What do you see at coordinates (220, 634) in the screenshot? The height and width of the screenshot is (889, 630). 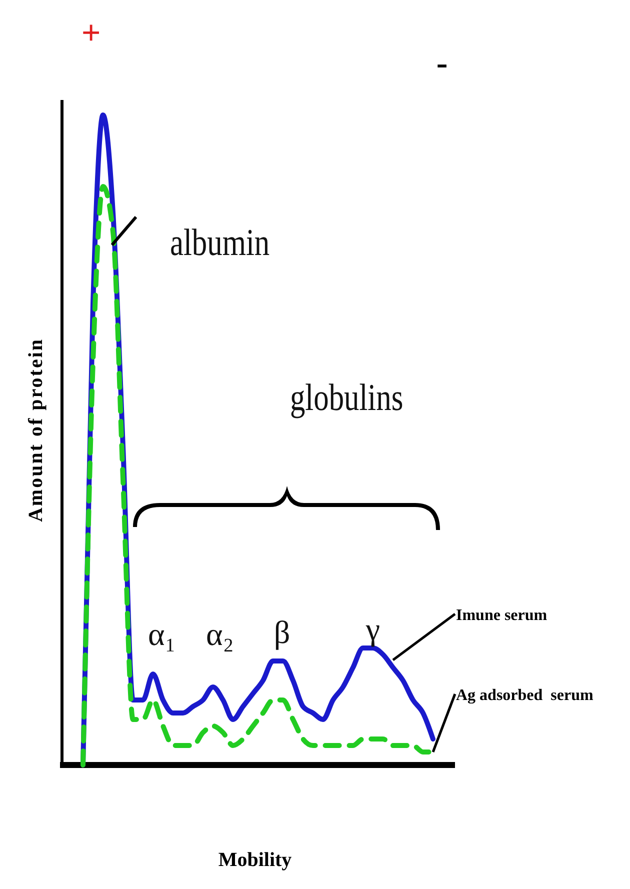 I see `annotation: α₂` at bounding box center [220, 634].